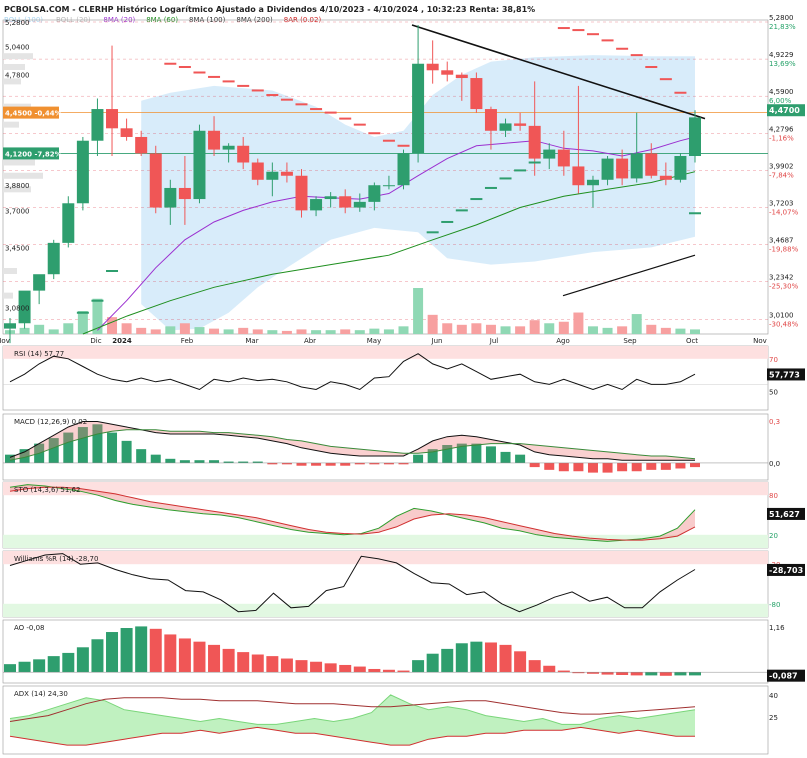 The width and height of the screenshot is (807, 758). I want to click on price-axis-label: 5,2800, so click(781, 18).